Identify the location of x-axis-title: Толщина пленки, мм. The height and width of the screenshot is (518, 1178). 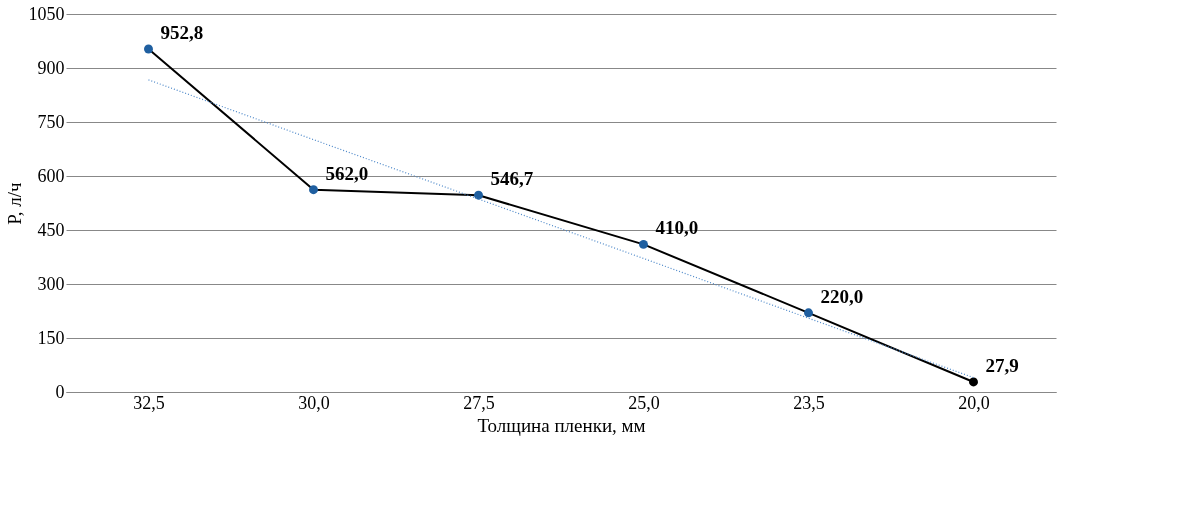
(561, 425).